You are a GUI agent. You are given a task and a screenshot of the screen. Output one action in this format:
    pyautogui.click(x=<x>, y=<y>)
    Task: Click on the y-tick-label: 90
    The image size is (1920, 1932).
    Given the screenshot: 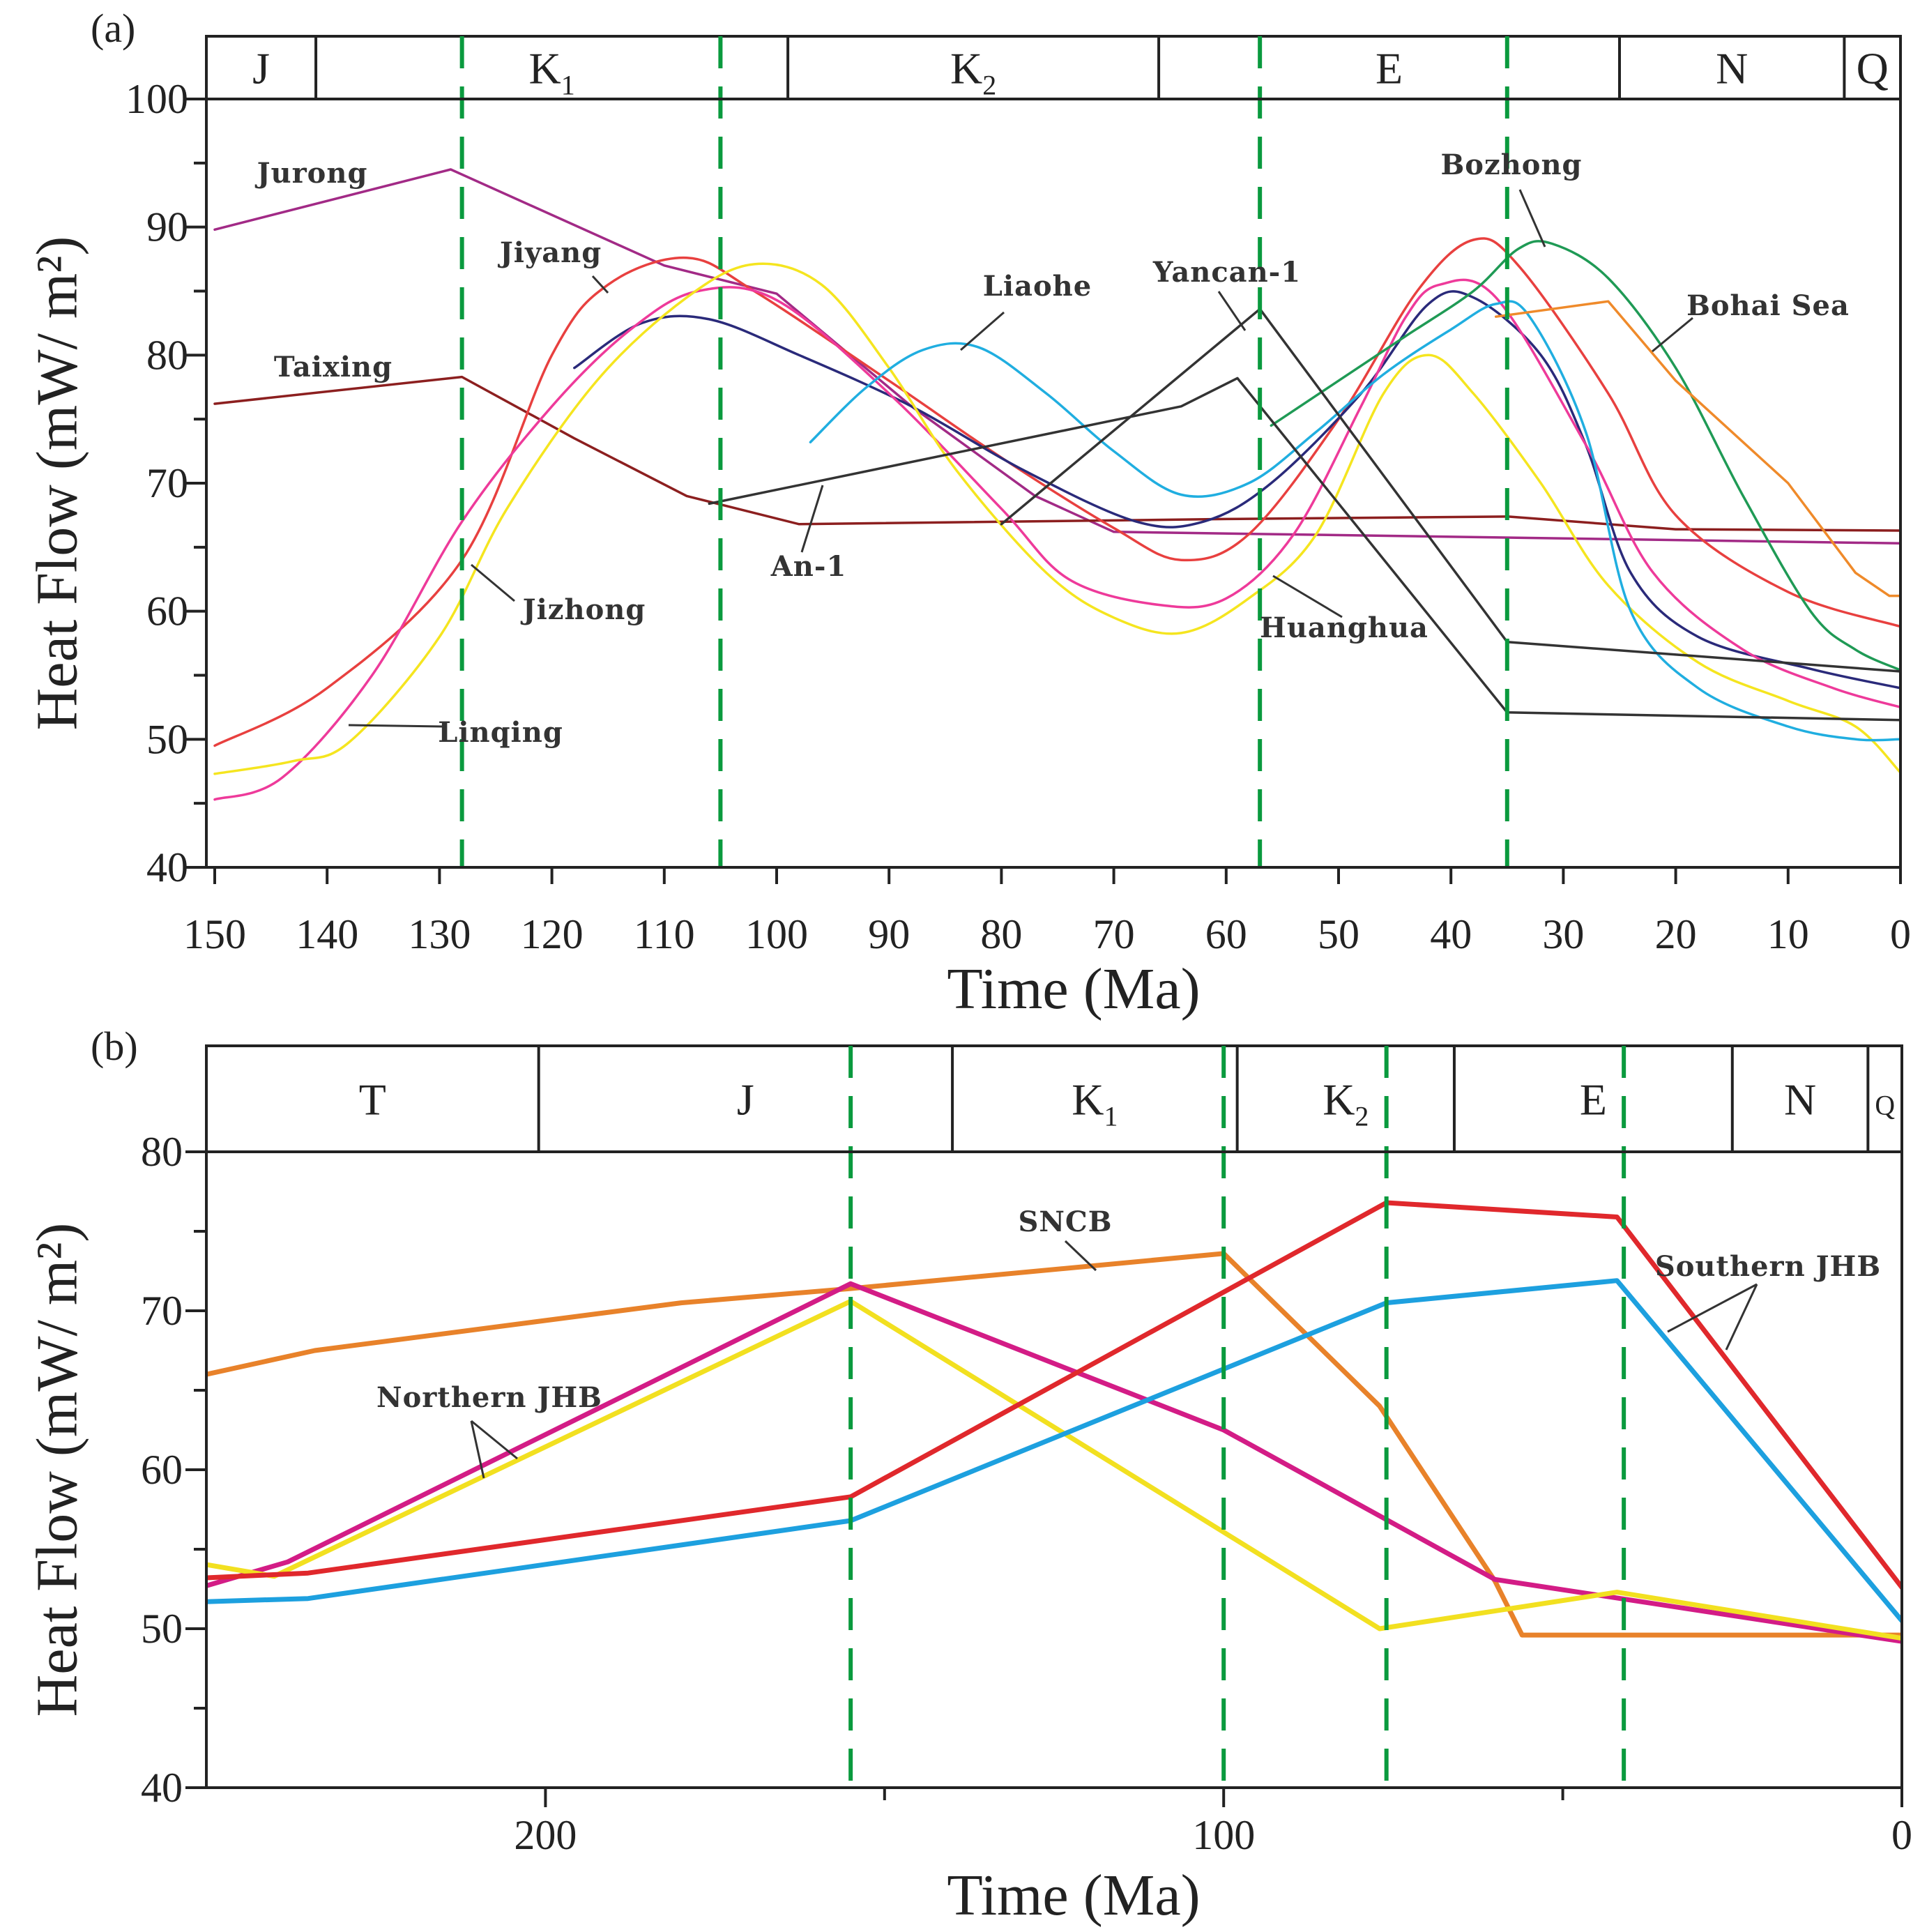 What is the action you would take?
    pyautogui.click(x=167, y=227)
    